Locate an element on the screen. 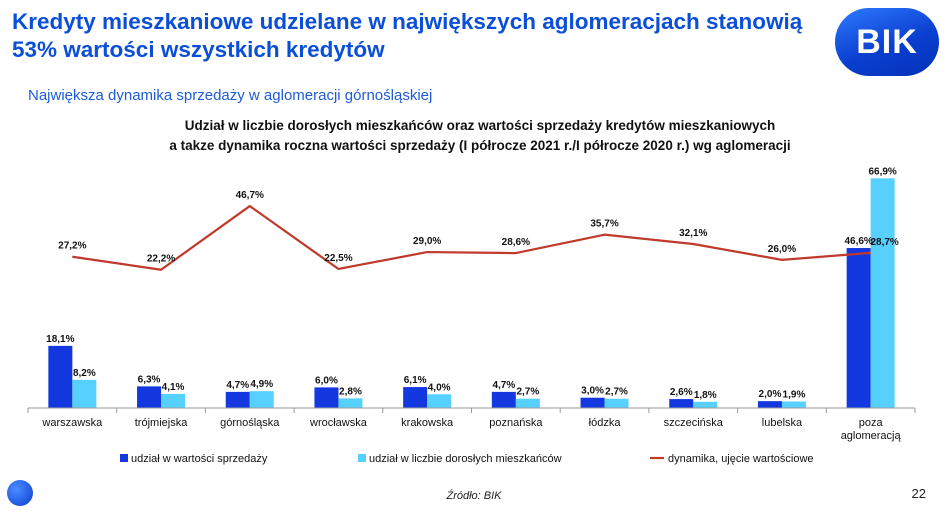 Image resolution: width=948 pixels, height=513 pixels. legend-label: udział w wartości sprzedaży is located at coordinates (199, 459).